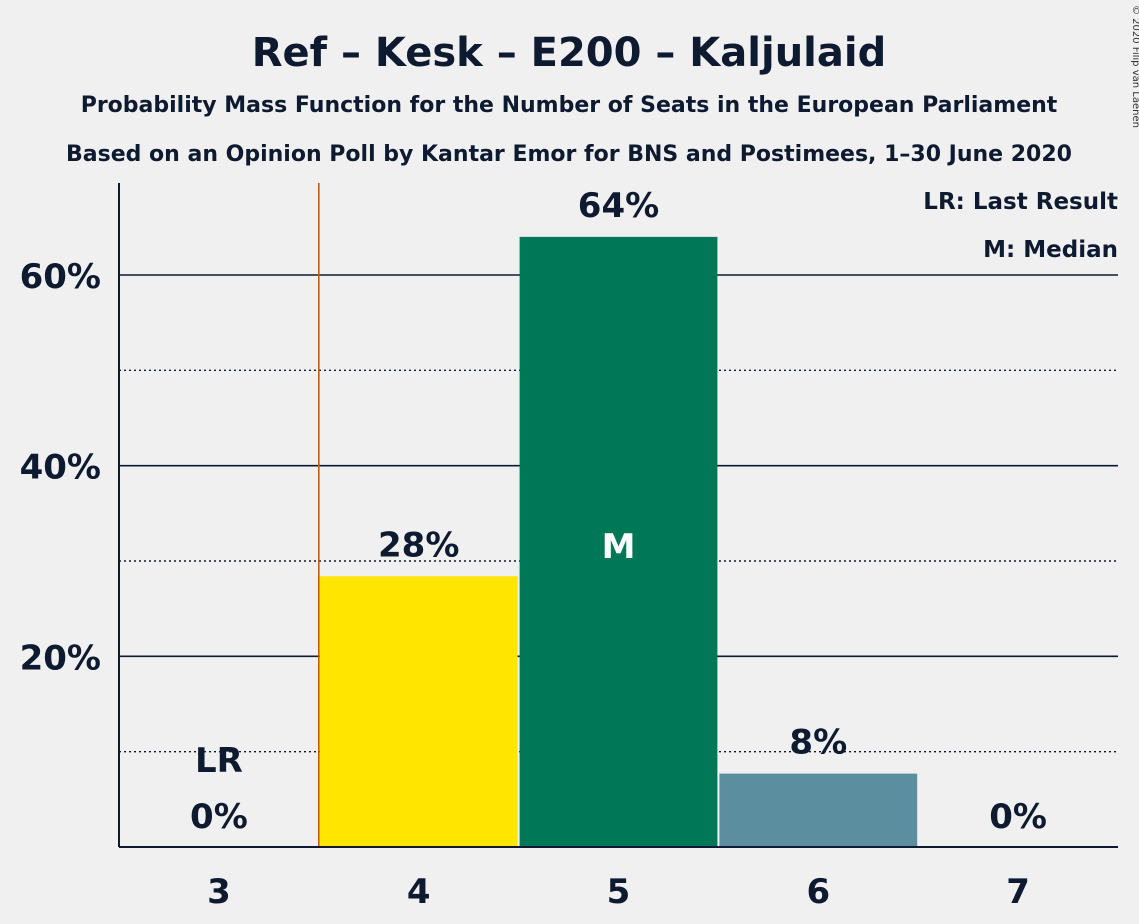 The width and height of the screenshot is (1139, 924). I want to click on x-tick-label: 5, so click(619, 892).